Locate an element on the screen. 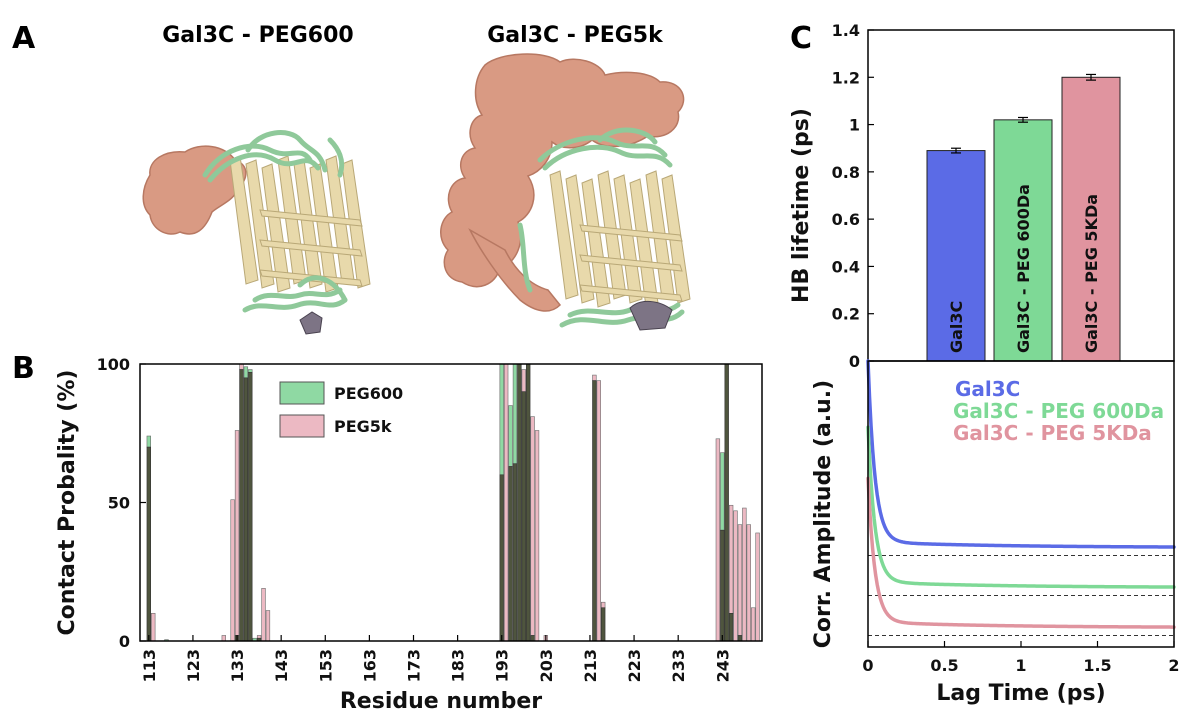 This screenshot has height=717, width=1200. x-axis-label: Residue number is located at coordinates (441, 701).